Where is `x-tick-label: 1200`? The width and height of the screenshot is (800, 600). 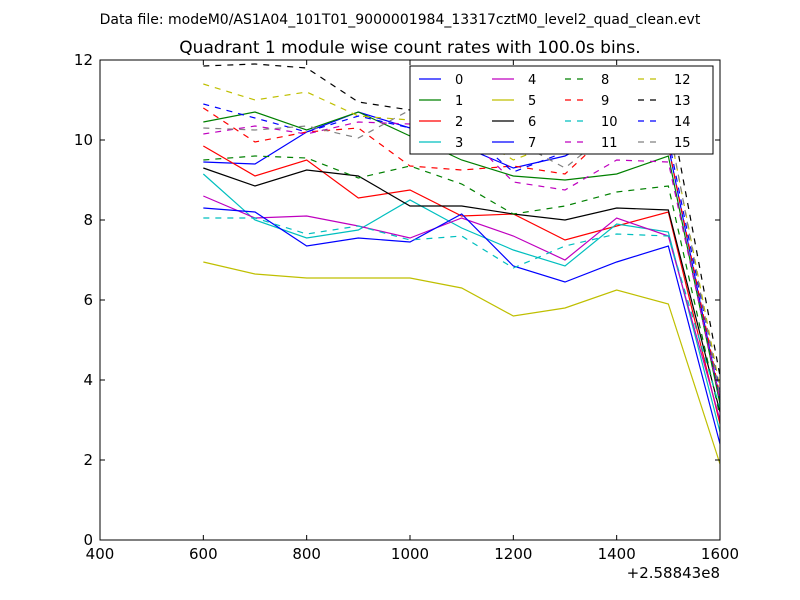
x-tick-label: 1200 is located at coordinates (513, 554).